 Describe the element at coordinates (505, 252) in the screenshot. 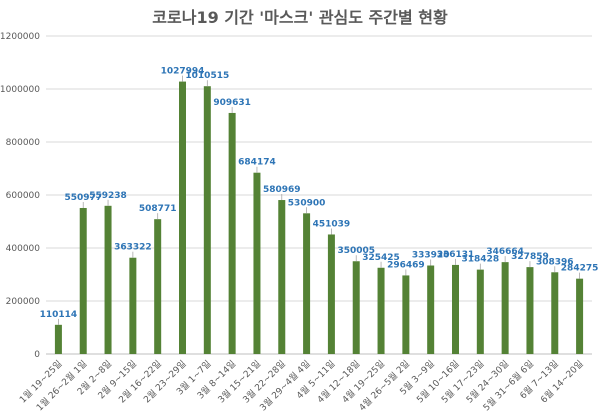

I see `data-label: 346664` at that location.